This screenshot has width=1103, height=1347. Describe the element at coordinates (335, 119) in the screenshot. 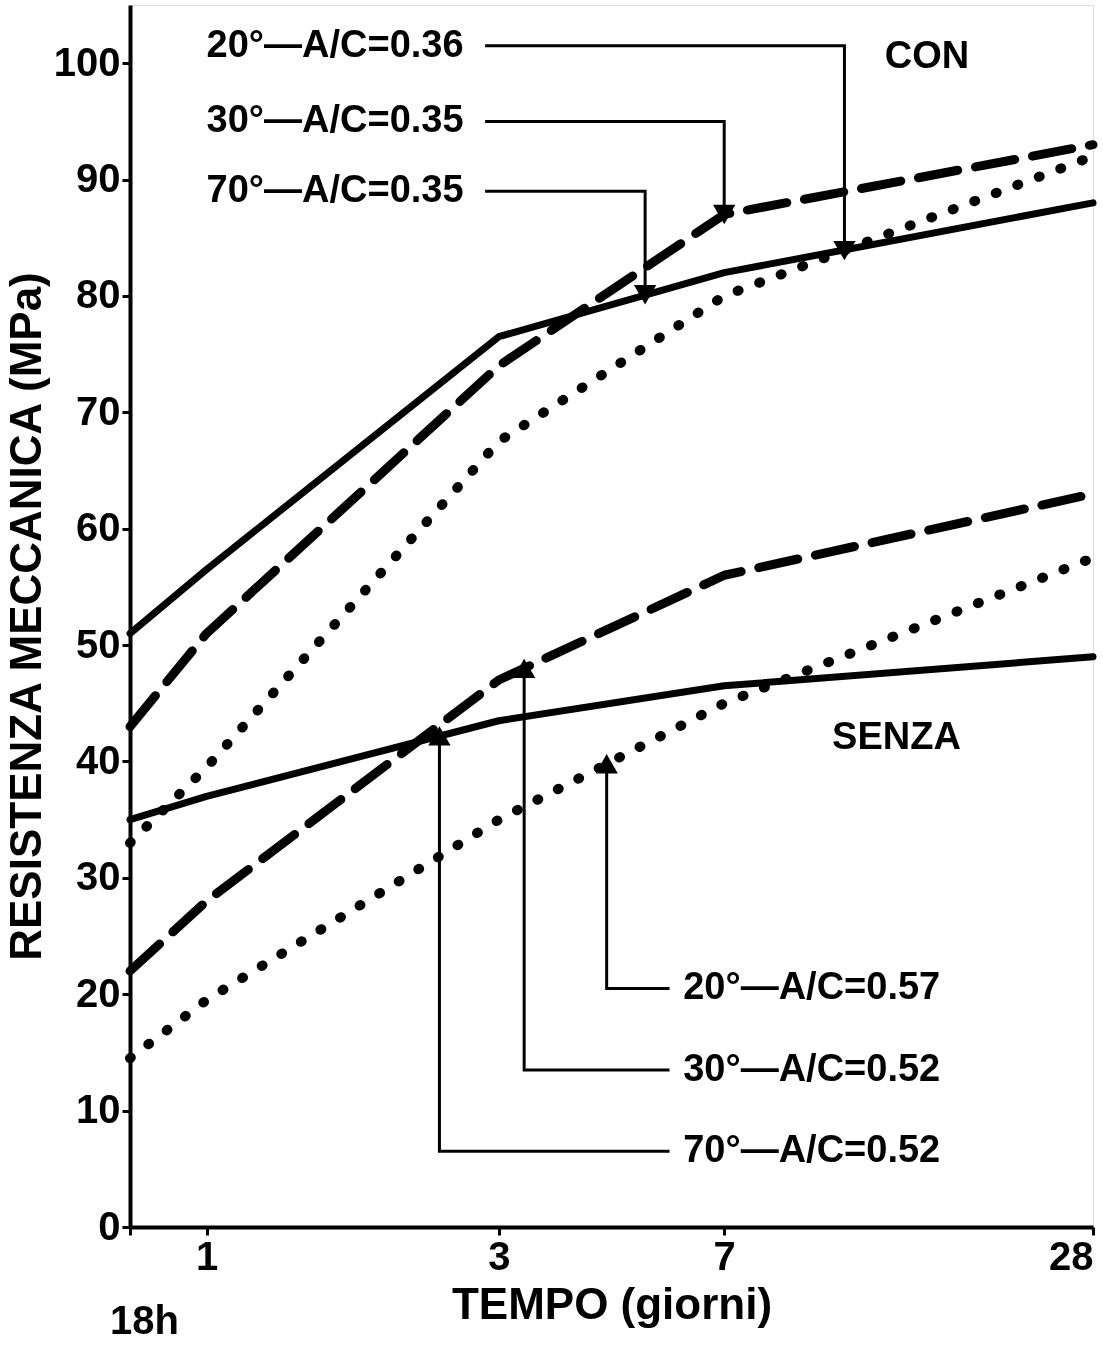

I see `annotation: 30°—A/C=0.35` at that location.